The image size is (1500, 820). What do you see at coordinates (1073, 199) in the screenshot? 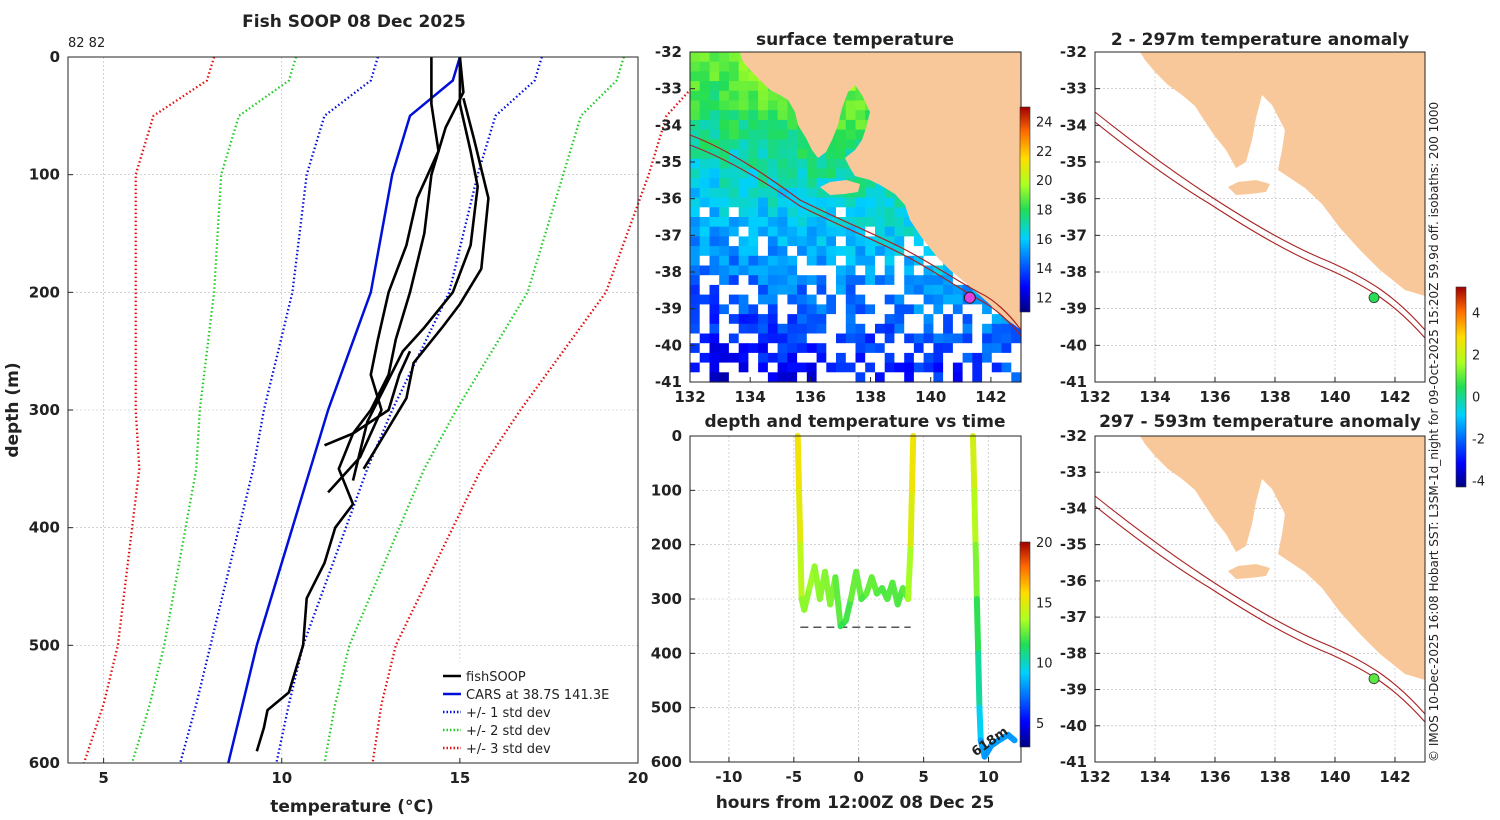
I see `anom1-ytick-label: -36` at bounding box center [1073, 199].